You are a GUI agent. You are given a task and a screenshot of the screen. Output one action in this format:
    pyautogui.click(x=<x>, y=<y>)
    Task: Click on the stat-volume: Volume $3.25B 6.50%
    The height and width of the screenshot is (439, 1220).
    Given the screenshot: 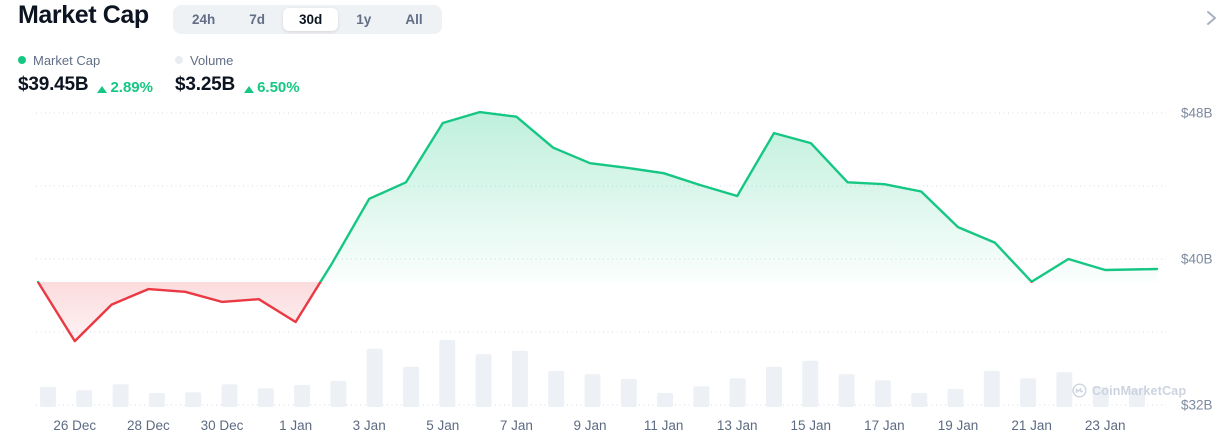 What is the action you would take?
    pyautogui.click(x=237, y=74)
    